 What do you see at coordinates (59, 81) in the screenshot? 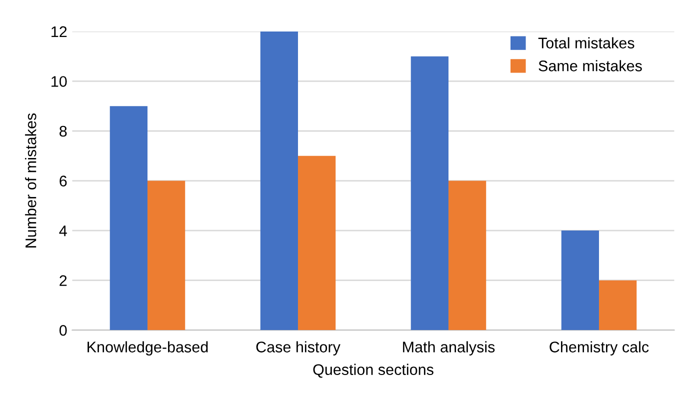
I see `y-tick-label: 10` at bounding box center [59, 81].